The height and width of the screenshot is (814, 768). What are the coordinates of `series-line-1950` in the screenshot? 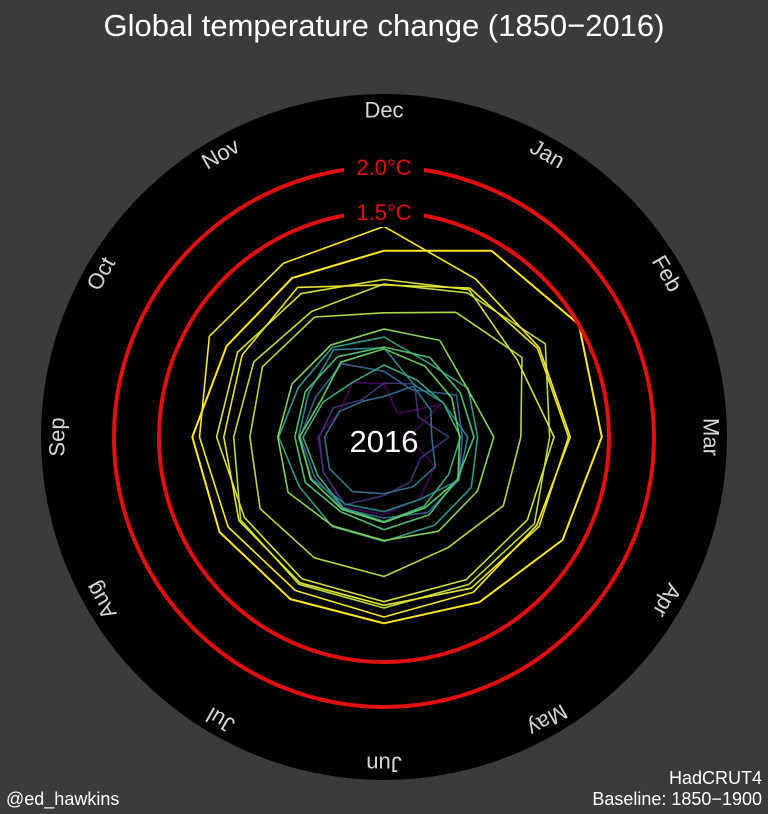 It's located at (382, 443).